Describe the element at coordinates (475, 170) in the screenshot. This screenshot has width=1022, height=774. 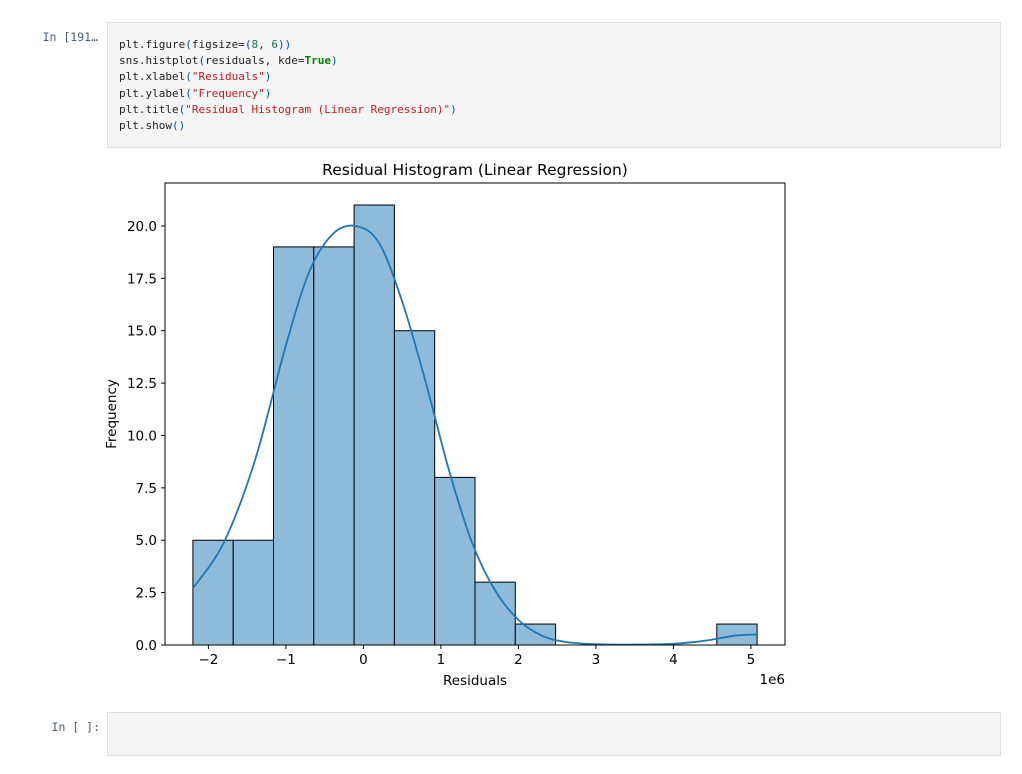
I see `chart-title: Residual Histogram (Linear Regression)` at that location.